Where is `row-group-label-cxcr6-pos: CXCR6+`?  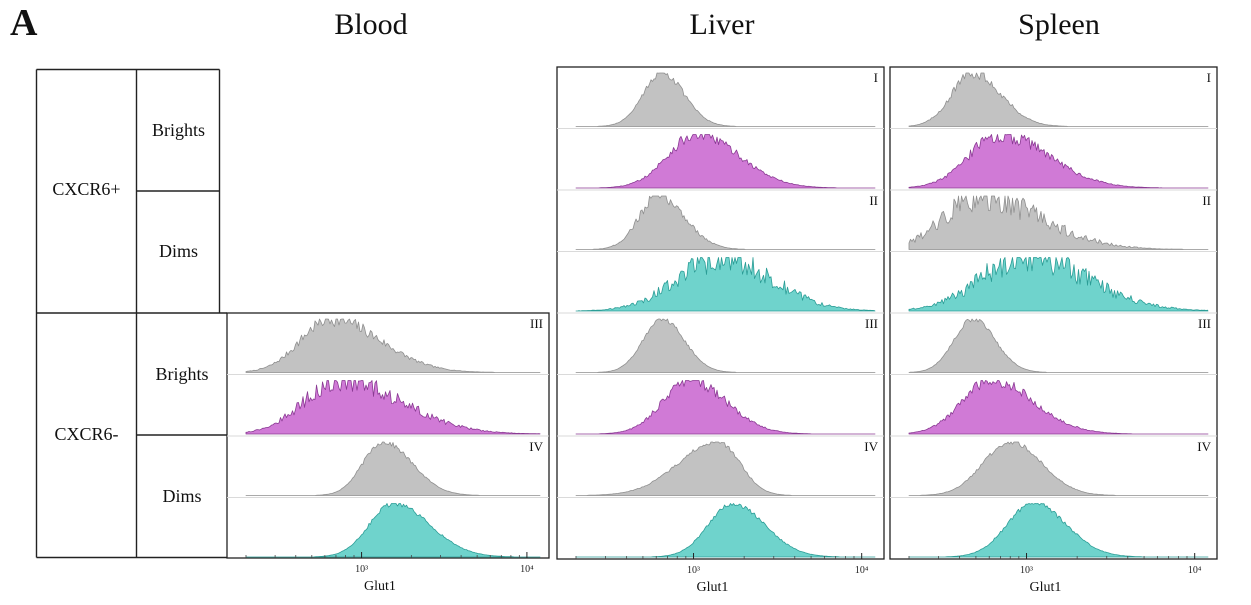 row-group-label-cxcr6-pos: CXCR6+ is located at coordinates (86, 189).